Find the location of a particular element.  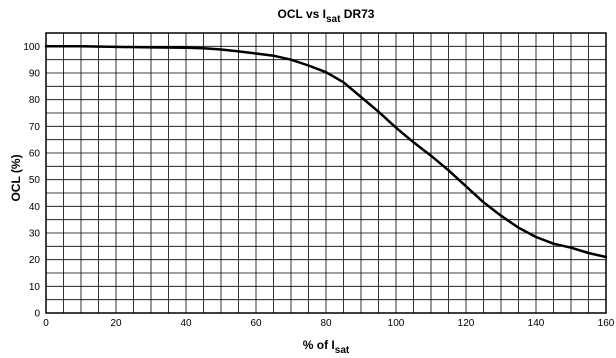

x-tick-label: 80 is located at coordinates (326, 323).